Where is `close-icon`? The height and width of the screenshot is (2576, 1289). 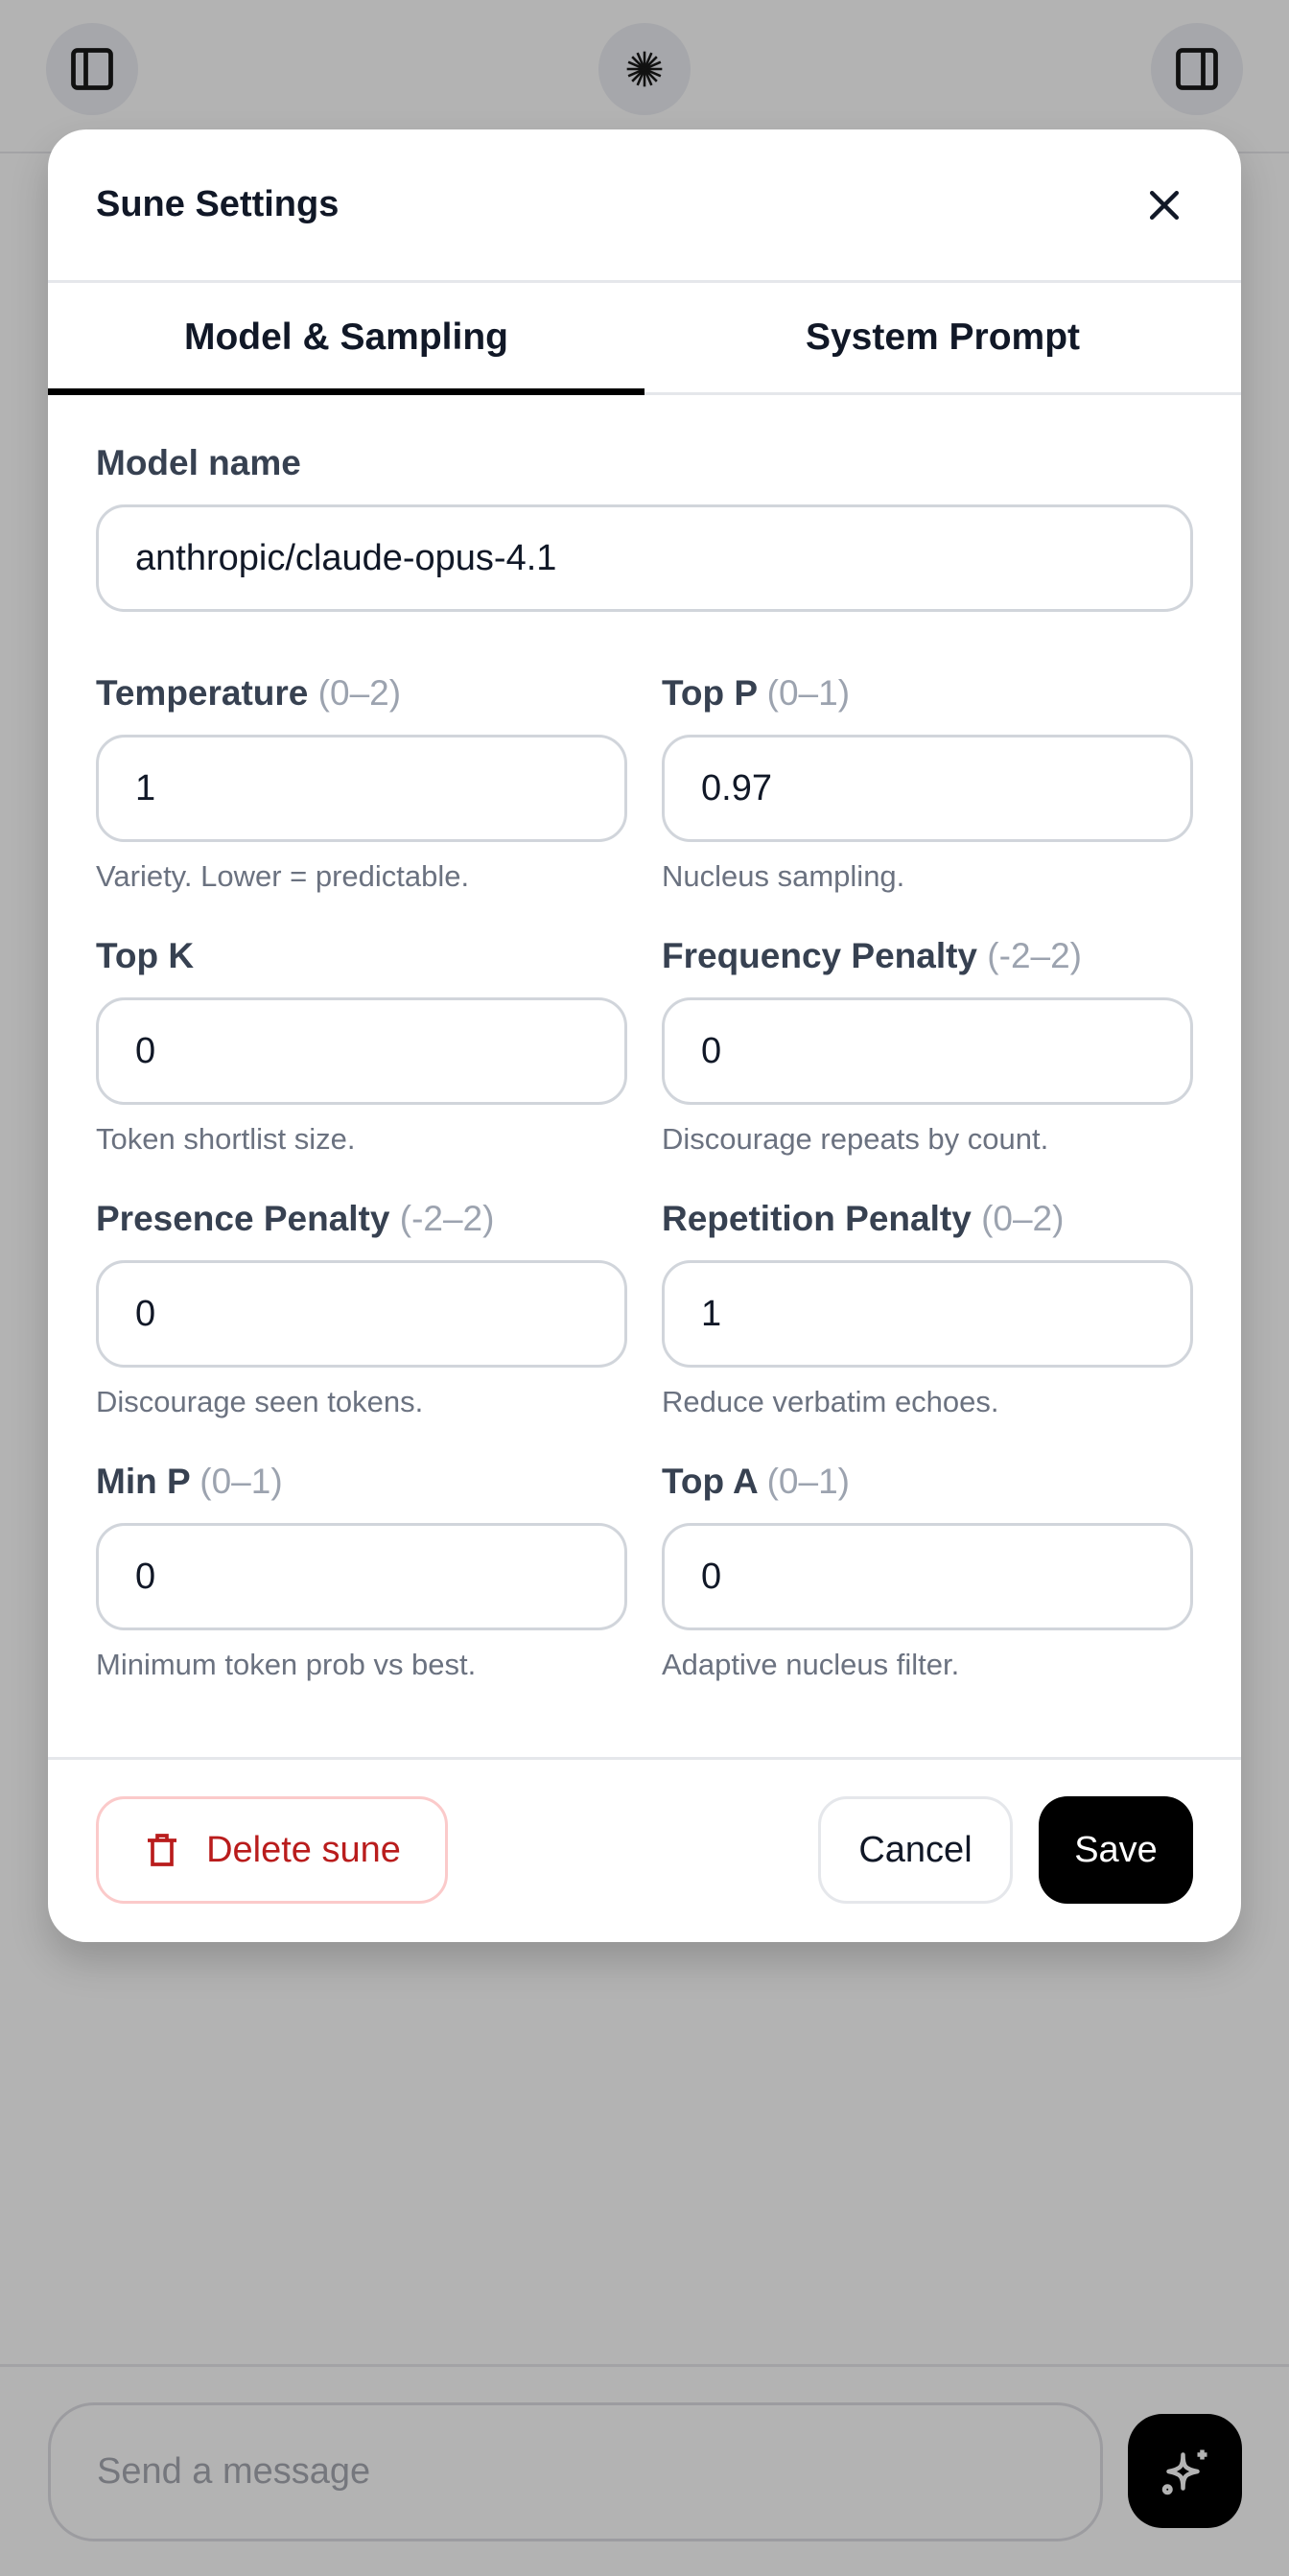 close-icon is located at coordinates (1164, 205).